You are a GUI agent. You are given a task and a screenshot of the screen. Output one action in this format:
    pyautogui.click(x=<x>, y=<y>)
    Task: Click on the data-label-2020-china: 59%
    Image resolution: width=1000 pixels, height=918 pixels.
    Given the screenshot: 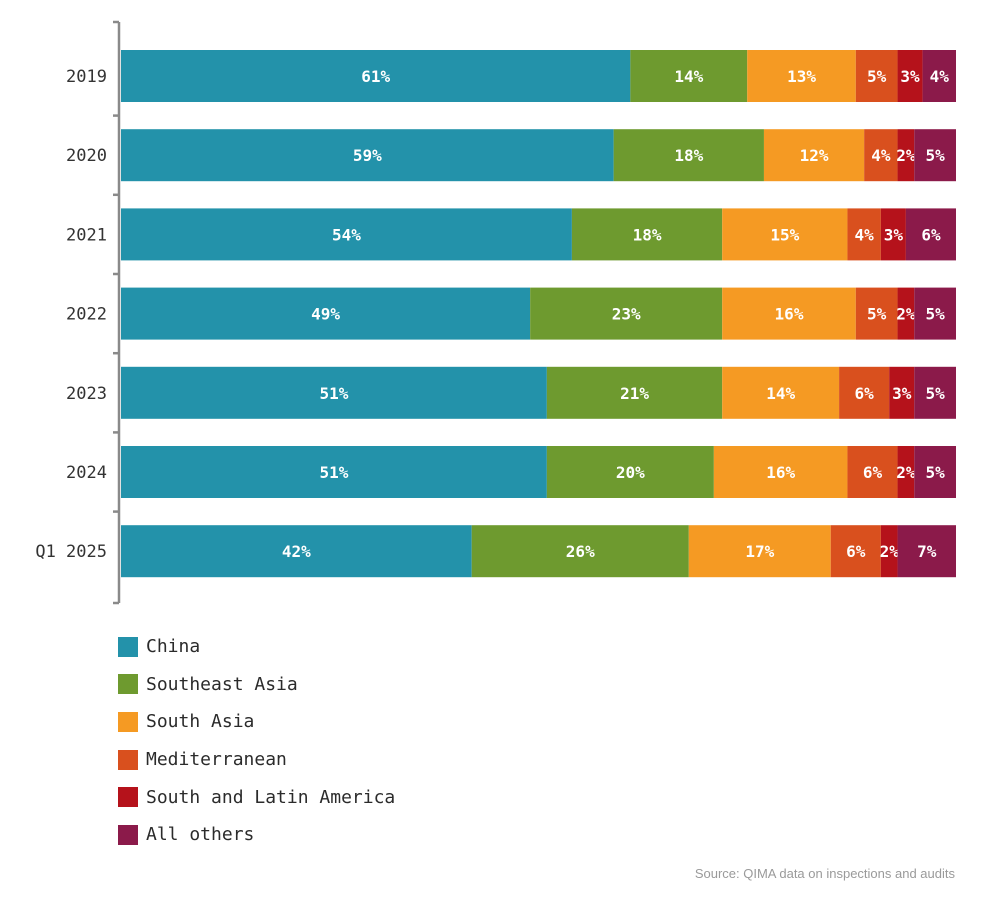 What is the action you would take?
    pyautogui.click(x=367, y=155)
    